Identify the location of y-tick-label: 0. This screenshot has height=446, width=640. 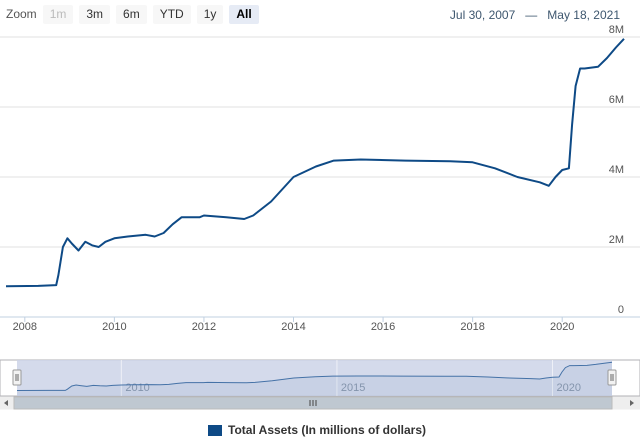
(621, 310).